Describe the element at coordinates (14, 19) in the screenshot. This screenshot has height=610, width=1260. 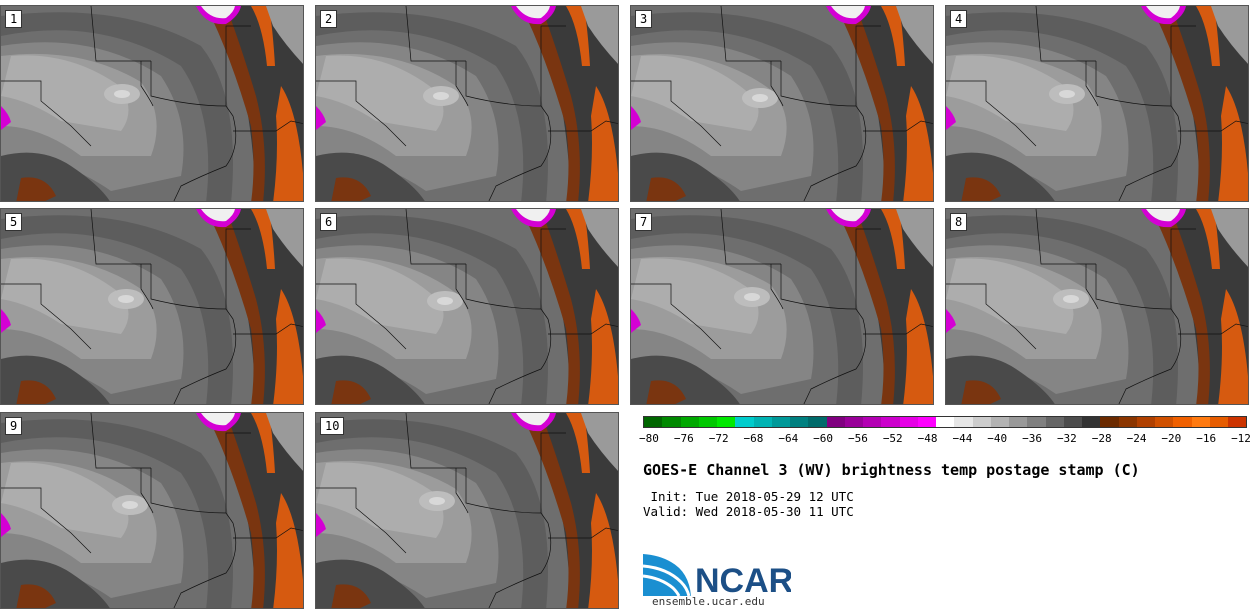
I see `panel-number-label: 1` at that location.